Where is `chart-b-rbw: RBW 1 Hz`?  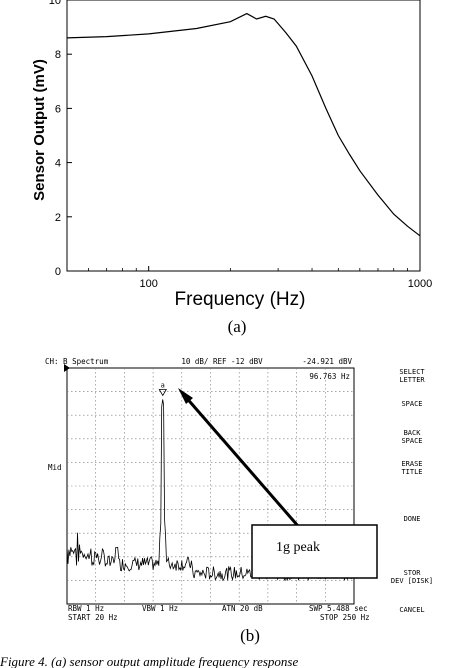 chart-b-rbw: RBW 1 Hz is located at coordinates (86, 608).